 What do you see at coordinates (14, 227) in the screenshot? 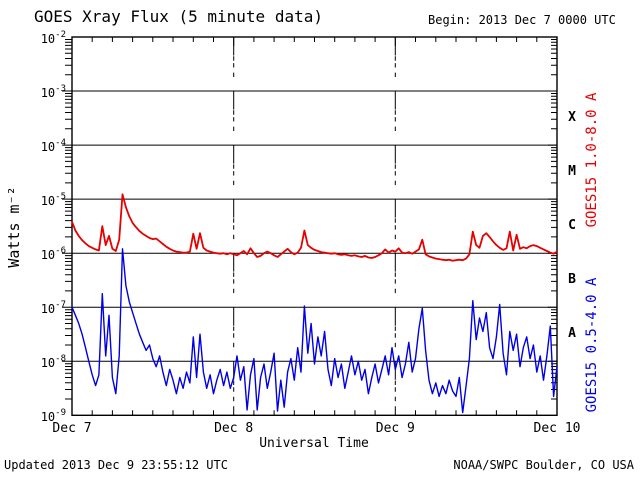
I see `y-axis-title: Watts m⁻²` at bounding box center [14, 227].